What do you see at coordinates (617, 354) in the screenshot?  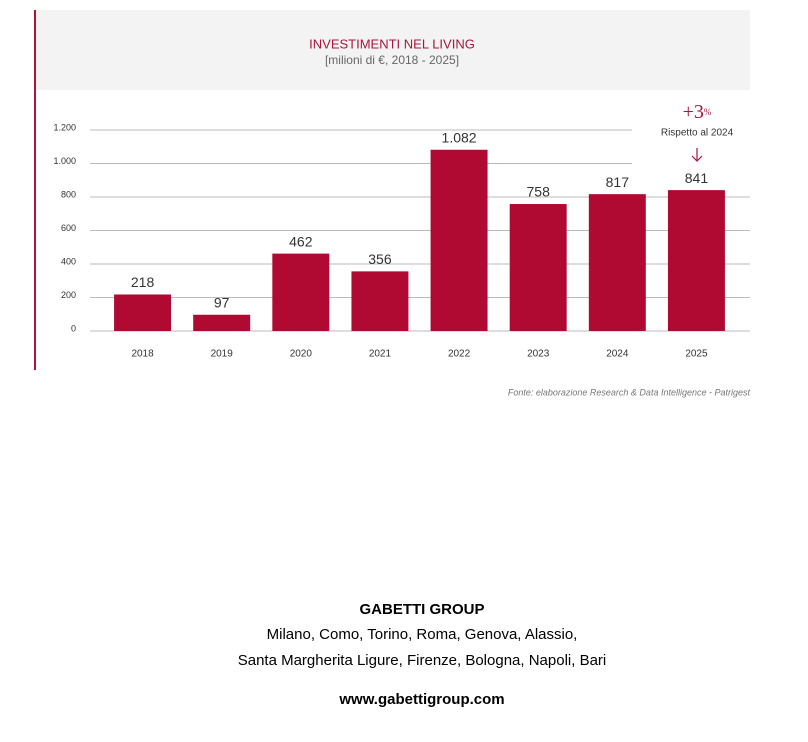 I see `x-tick-label: 2024` at bounding box center [617, 354].